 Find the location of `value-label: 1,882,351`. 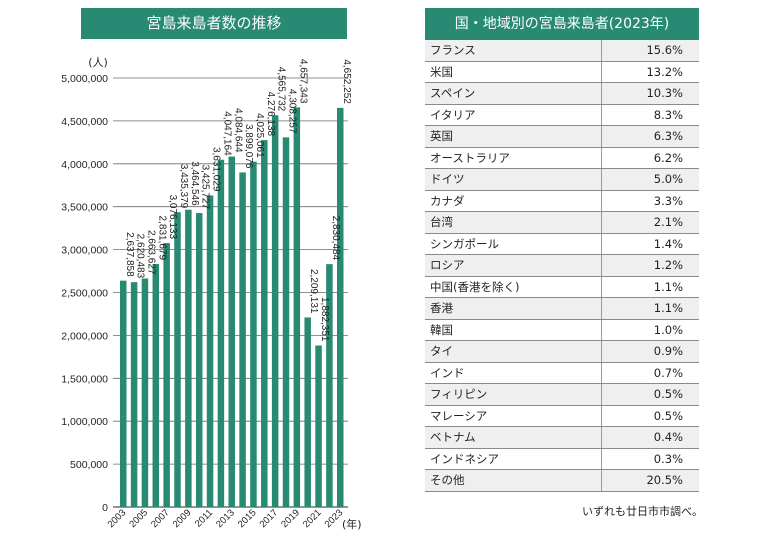

value-label: 1,882,351 is located at coordinates (324, 319).